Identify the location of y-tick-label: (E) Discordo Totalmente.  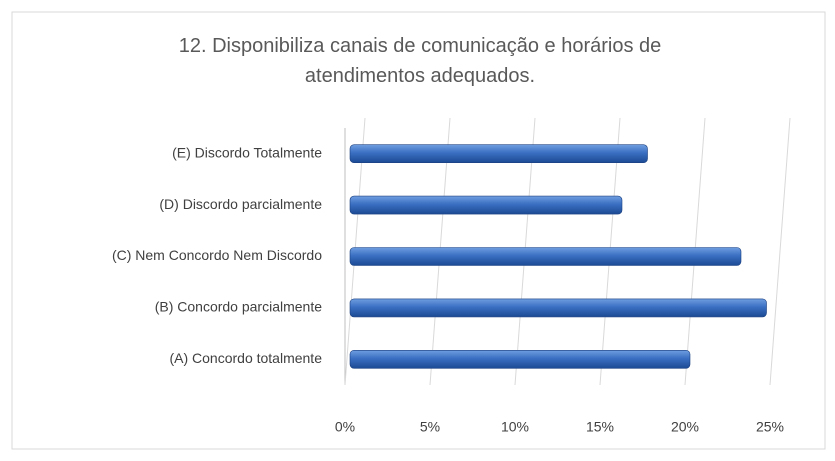
(247, 152).